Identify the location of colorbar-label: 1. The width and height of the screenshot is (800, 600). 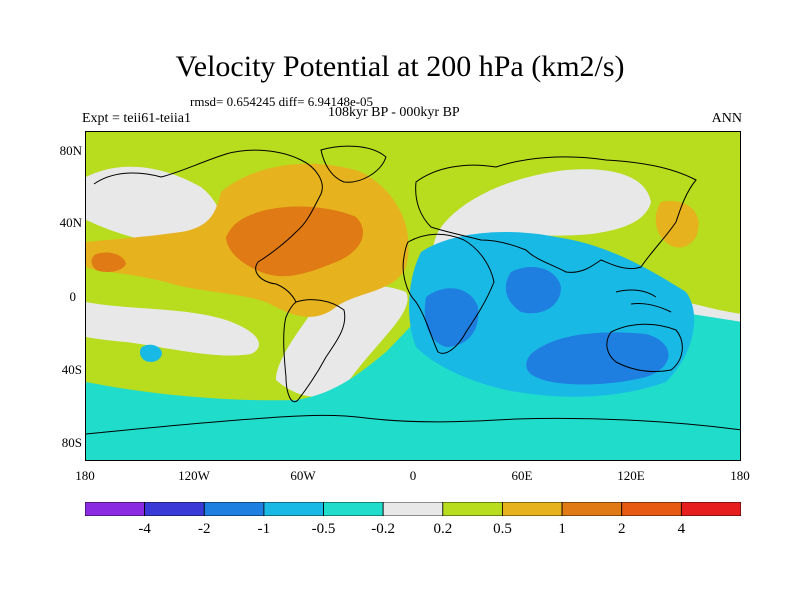
(562, 529).